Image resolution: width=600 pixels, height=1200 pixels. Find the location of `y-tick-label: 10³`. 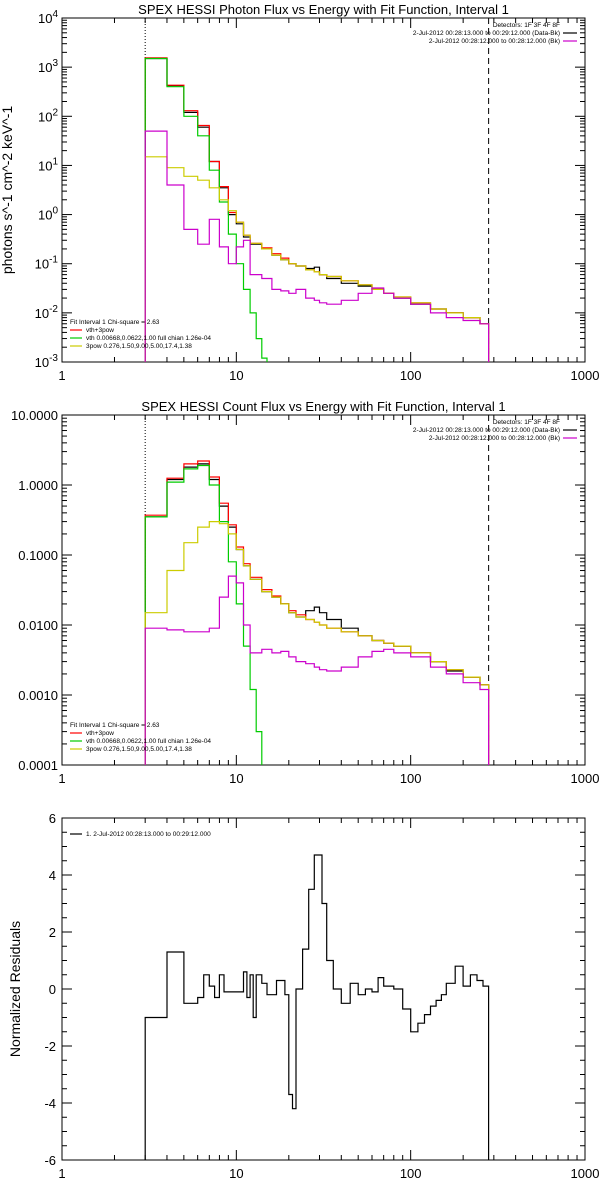

y-tick-label: 10³ is located at coordinates (48, 66).